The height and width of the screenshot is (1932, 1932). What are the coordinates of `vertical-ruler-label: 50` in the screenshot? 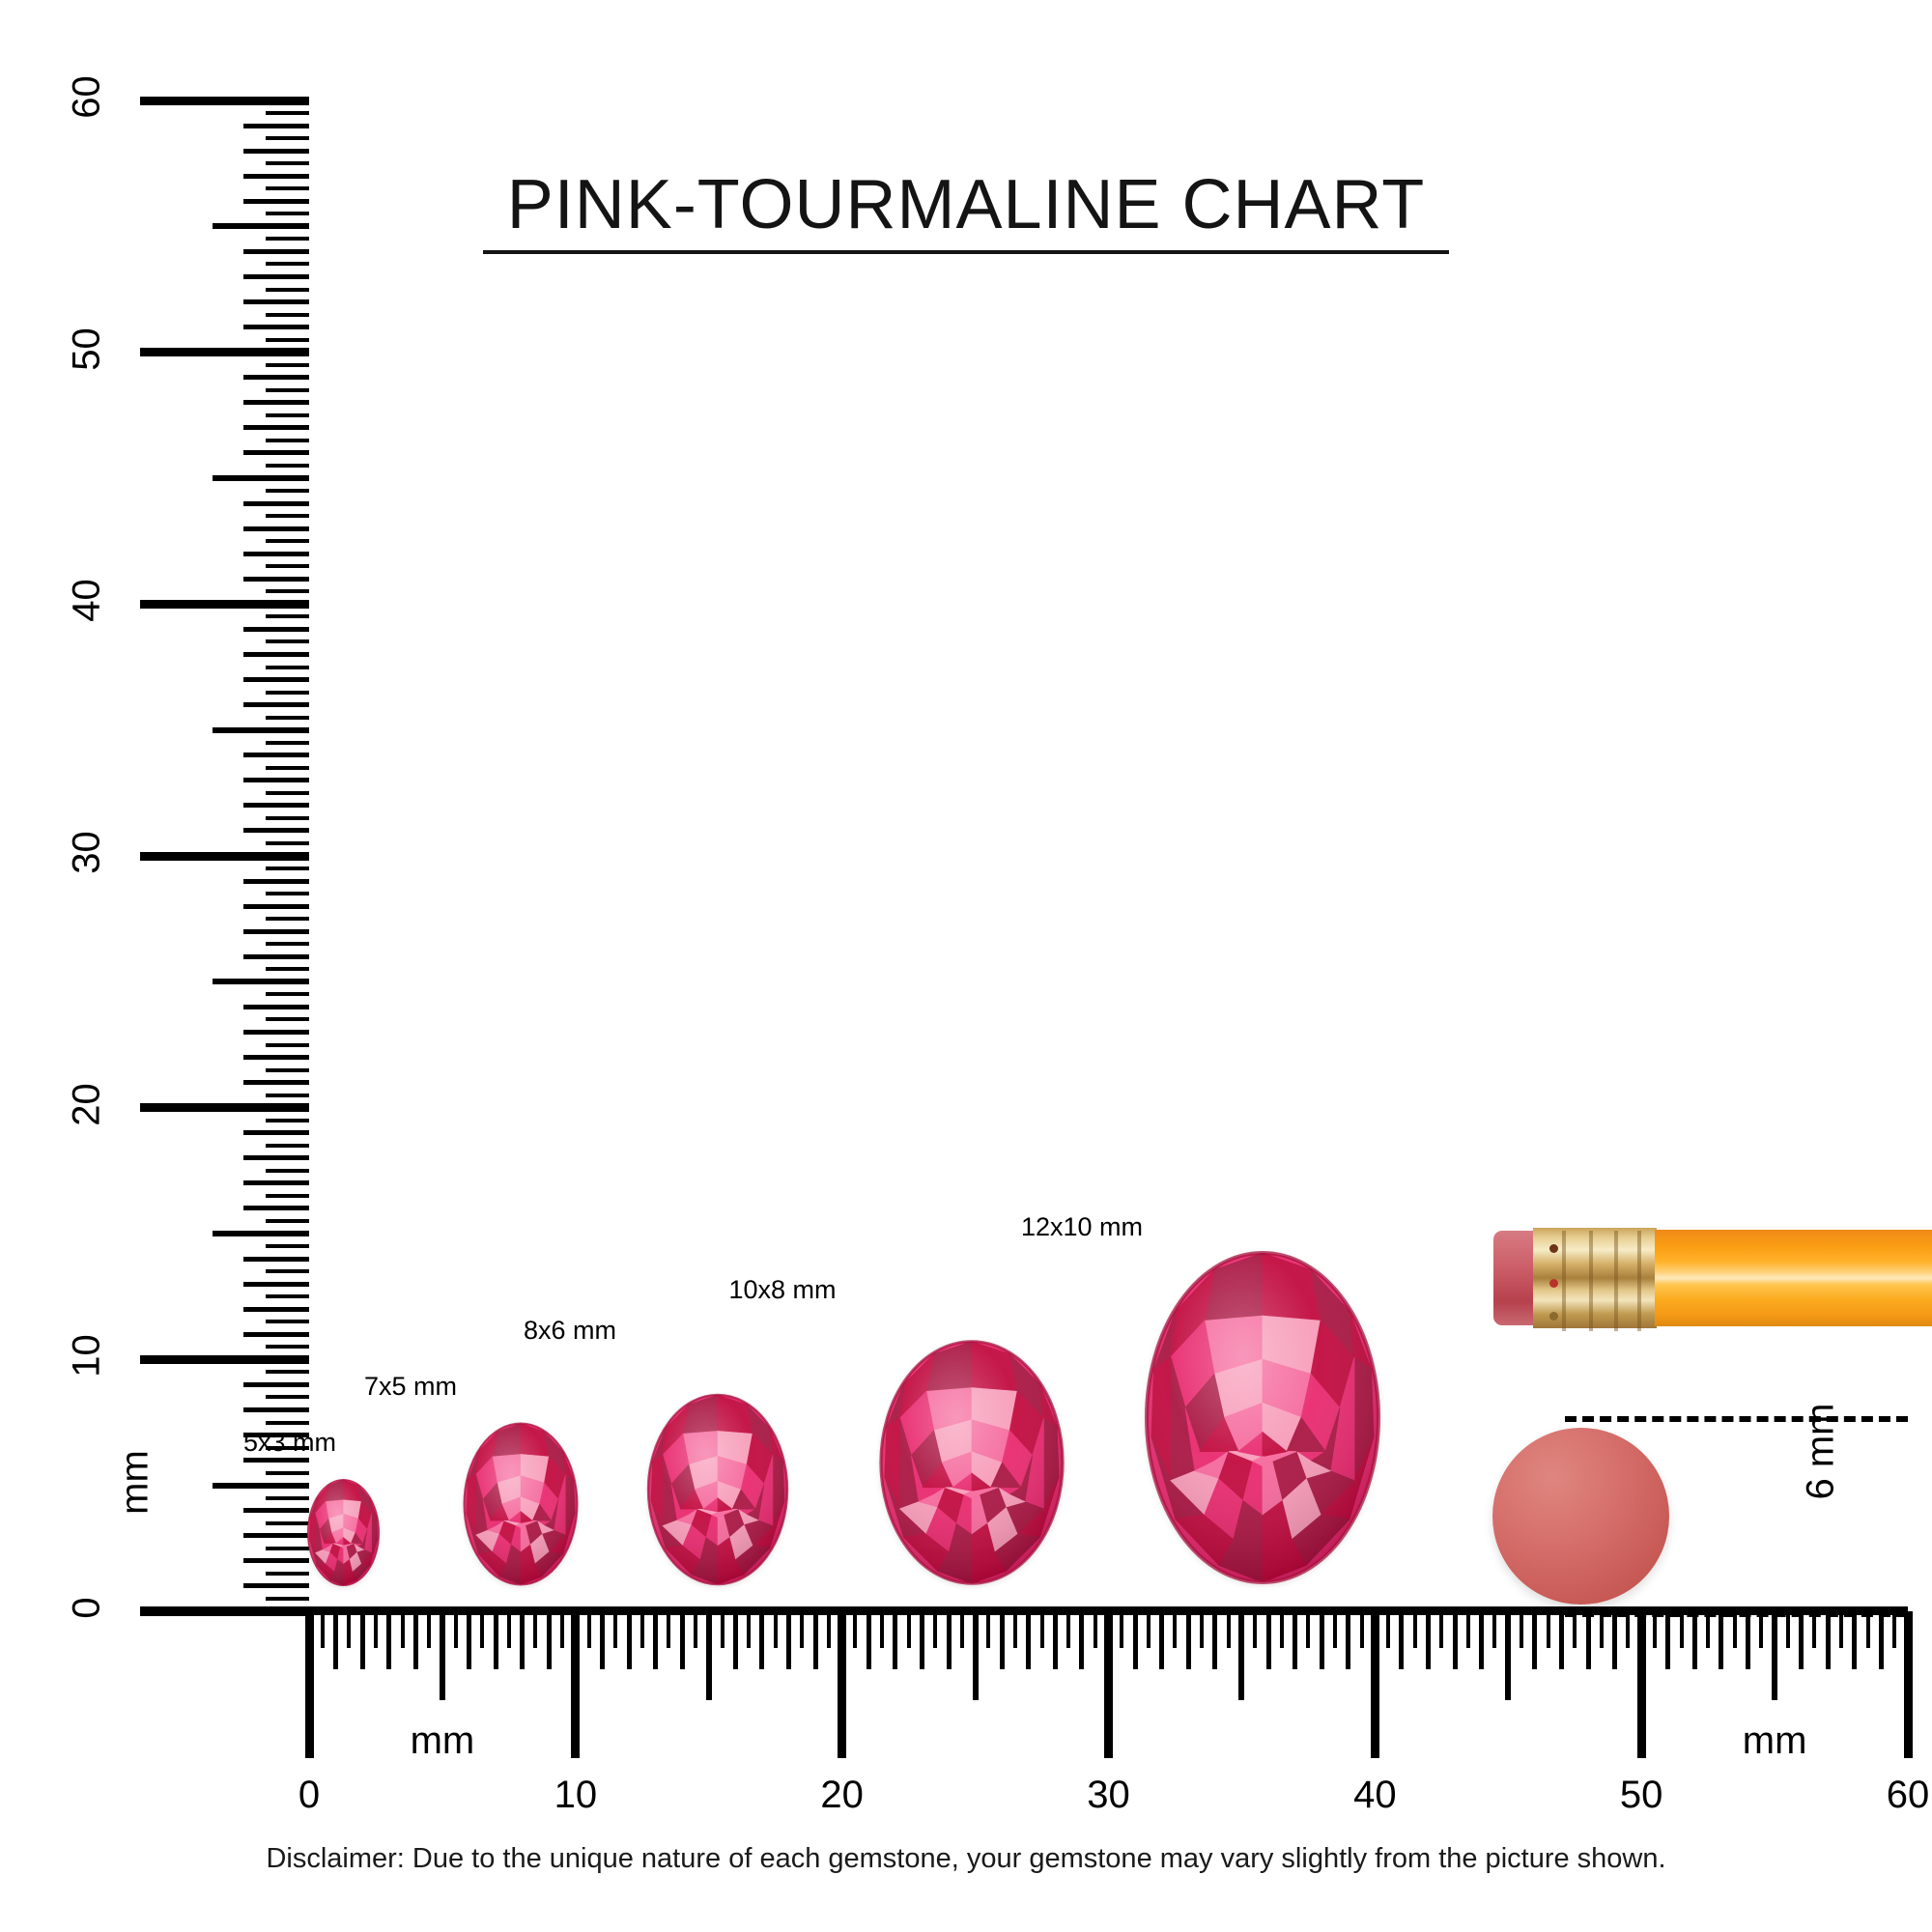 It's located at (86, 349).